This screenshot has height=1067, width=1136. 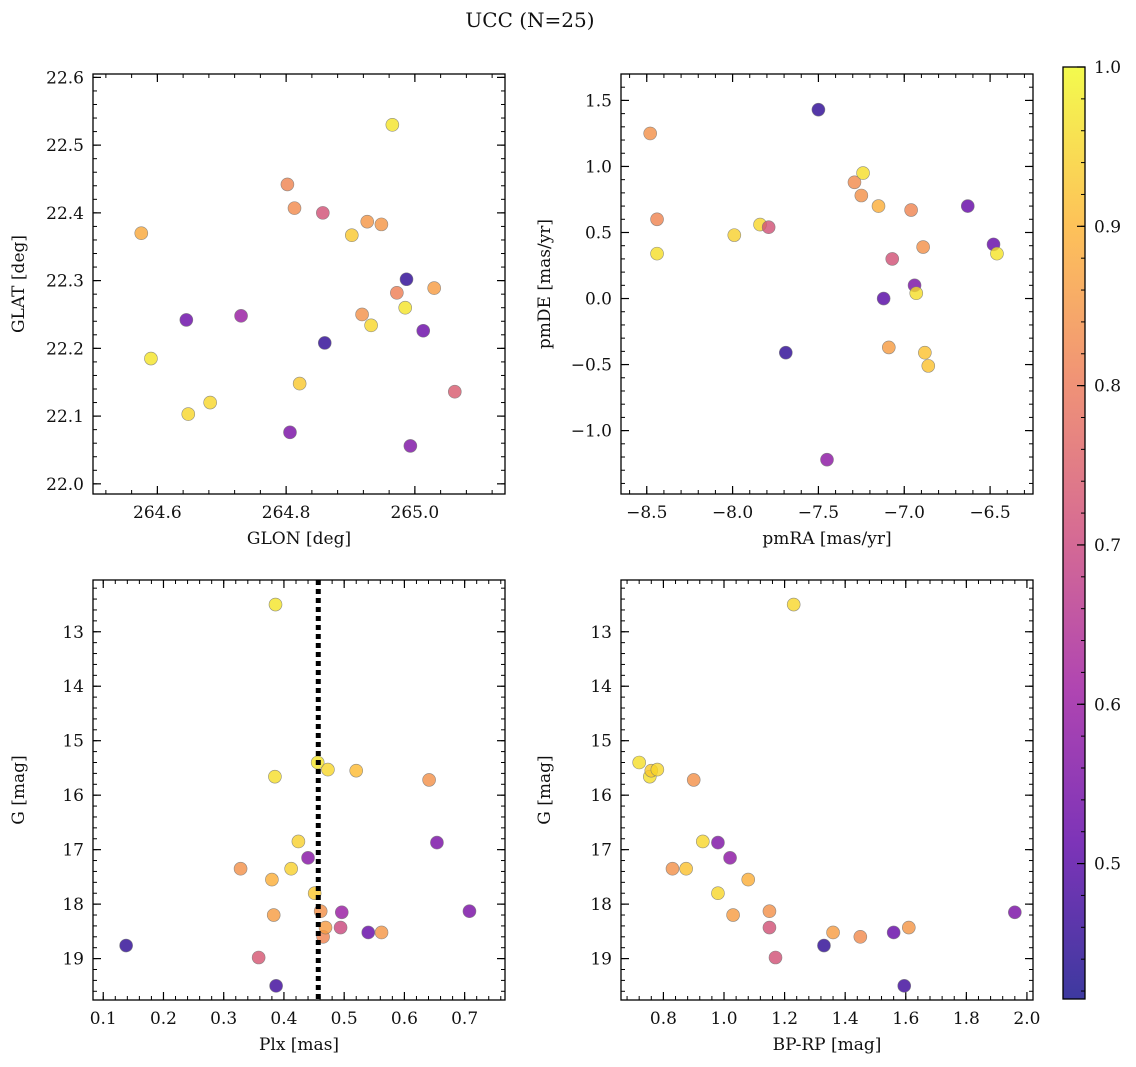 I want to click on x-tick-label: 1.0, so click(x=723, y=1019).